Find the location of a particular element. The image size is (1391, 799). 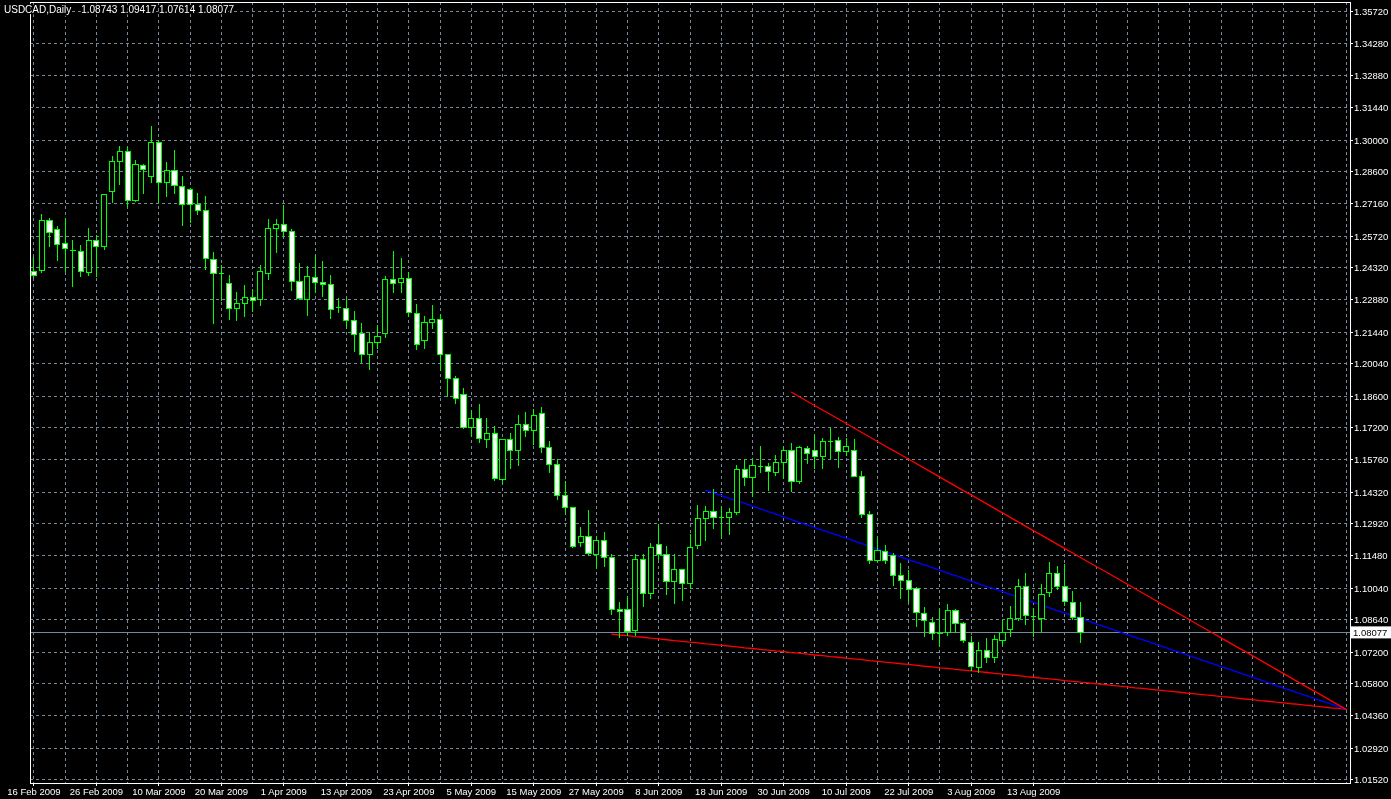

x-tick-label: 13 Apr 2009 is located at coordinates (346, 791).